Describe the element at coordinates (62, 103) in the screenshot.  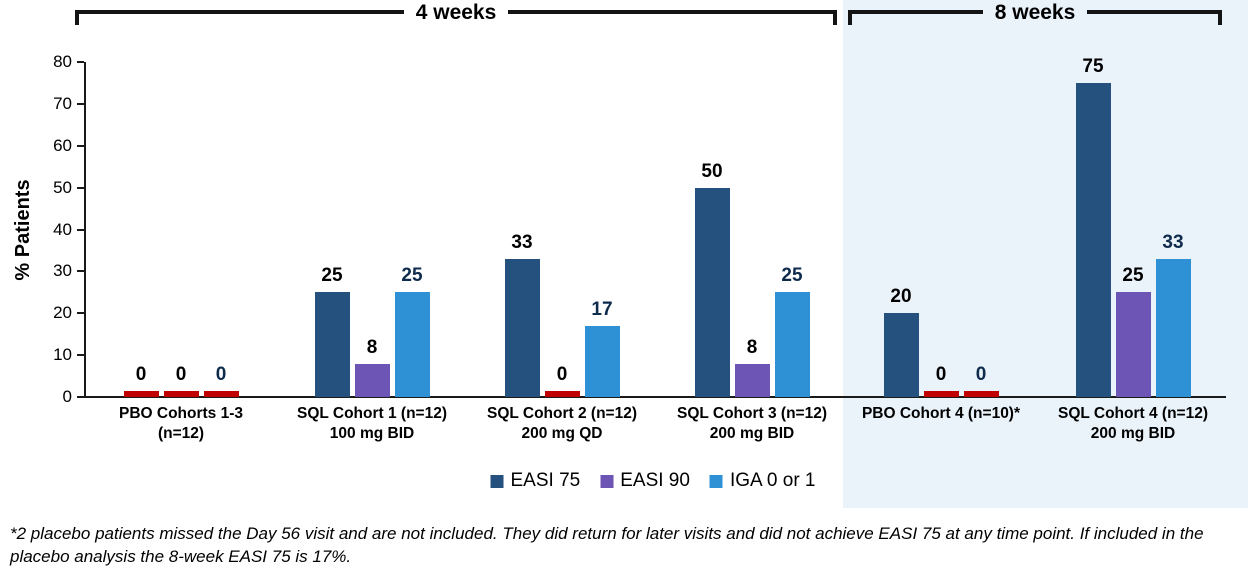
I see `y-tick-label: 70` at that location.